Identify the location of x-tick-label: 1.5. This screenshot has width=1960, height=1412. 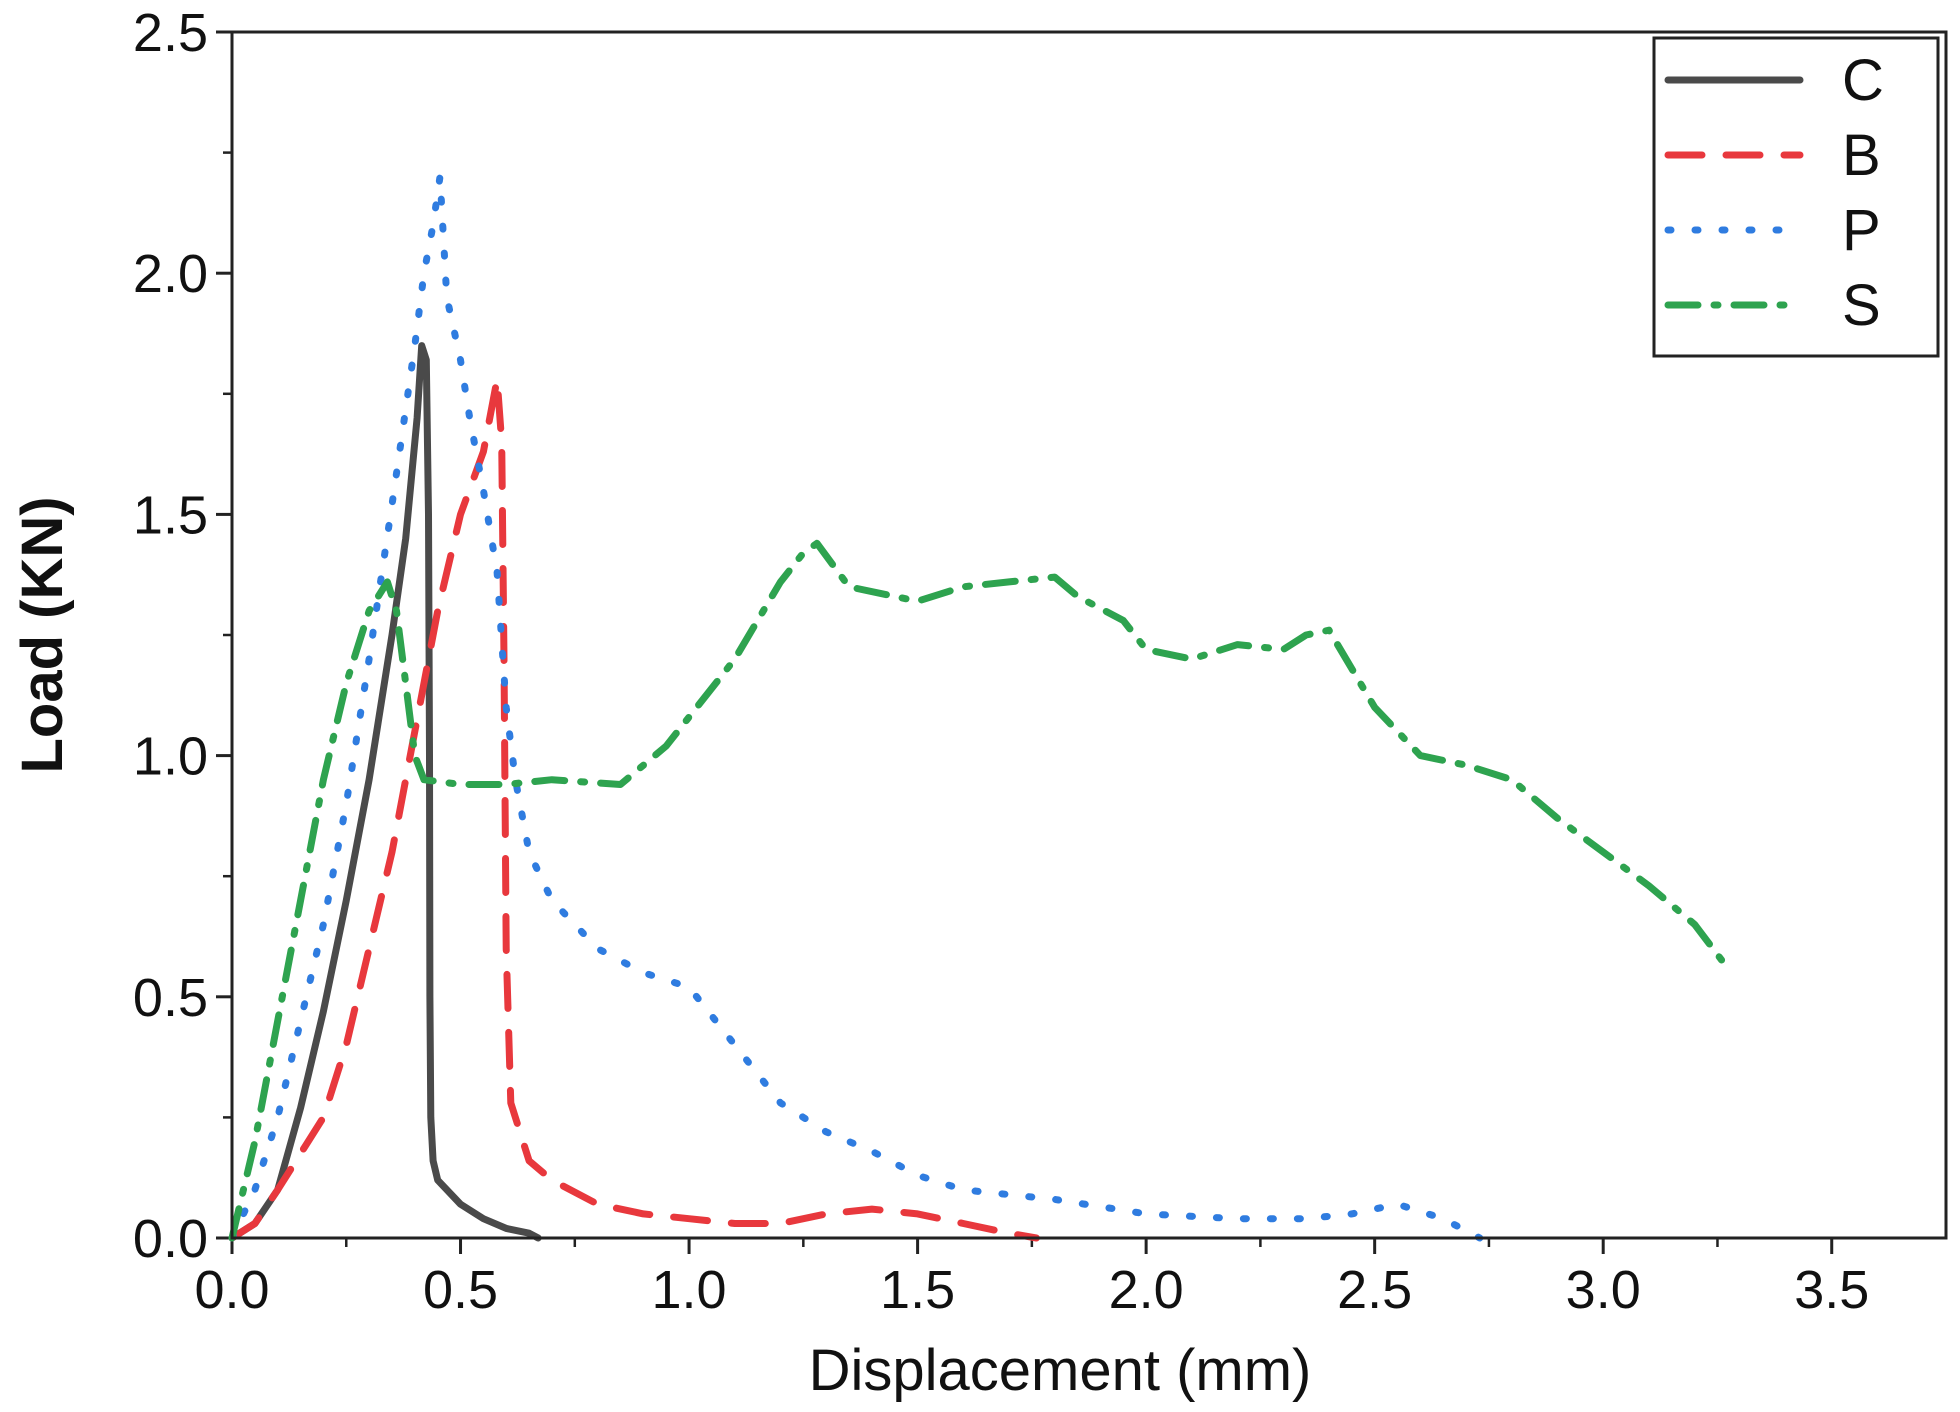
(917, 1290).